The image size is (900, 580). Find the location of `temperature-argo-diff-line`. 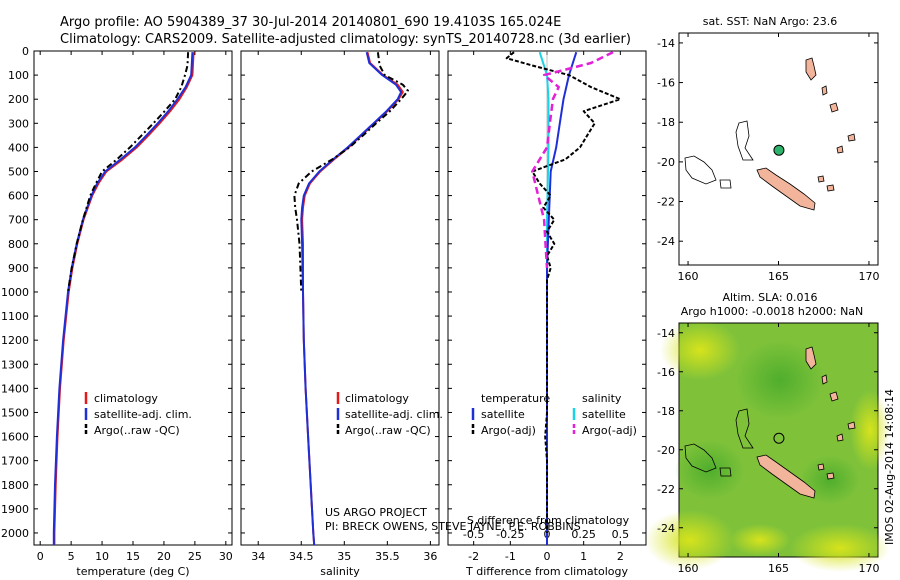

temperature-argo-diff-line is located at coordinates (563, 292).